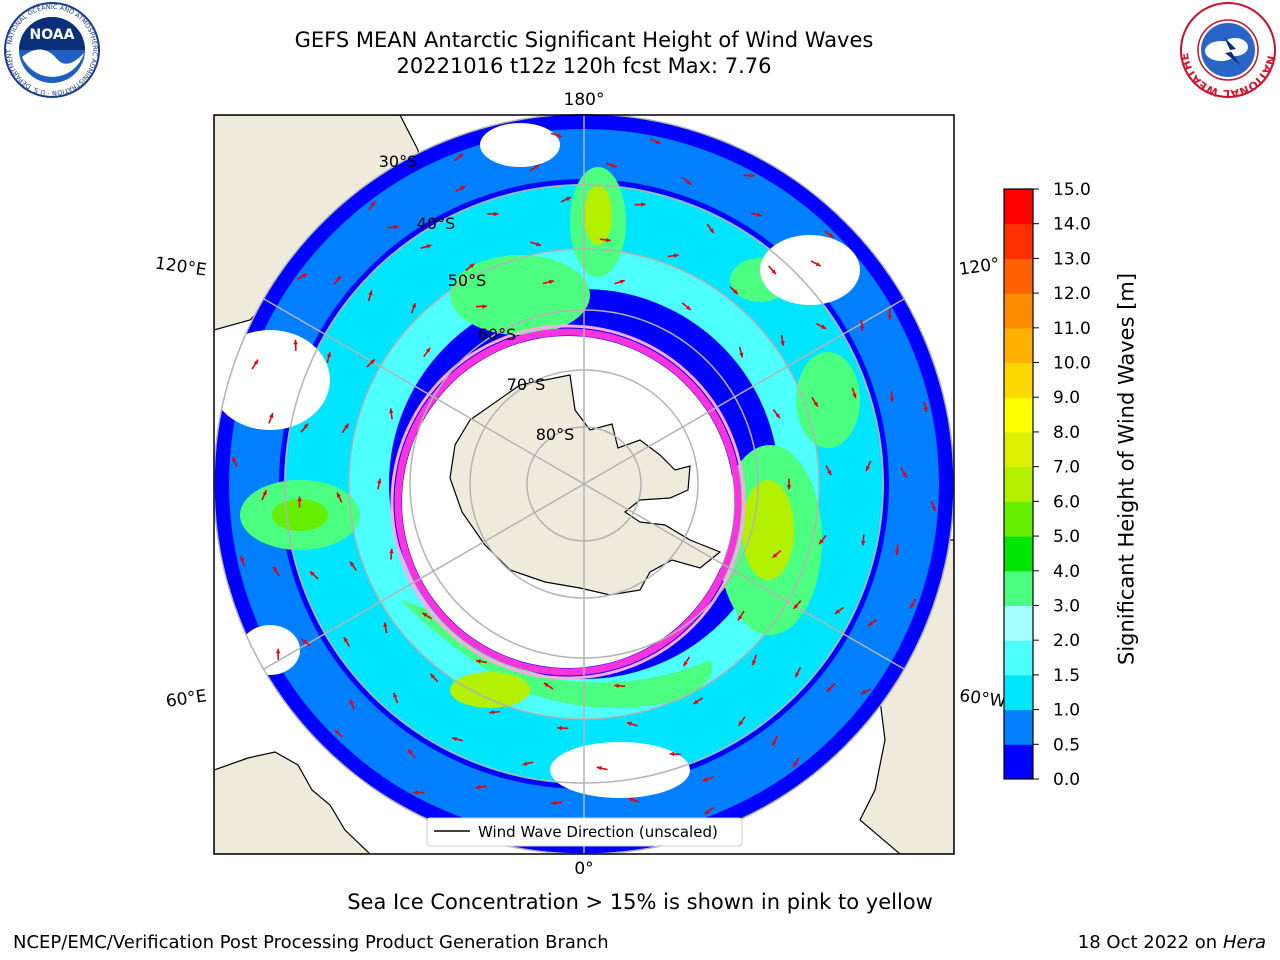 The height and width of the screenshot is (960, 1280). Describe the element at coordinates (1072, 190) in the screenshot. I see `colorbar-tick-label: 15.0` at that location.